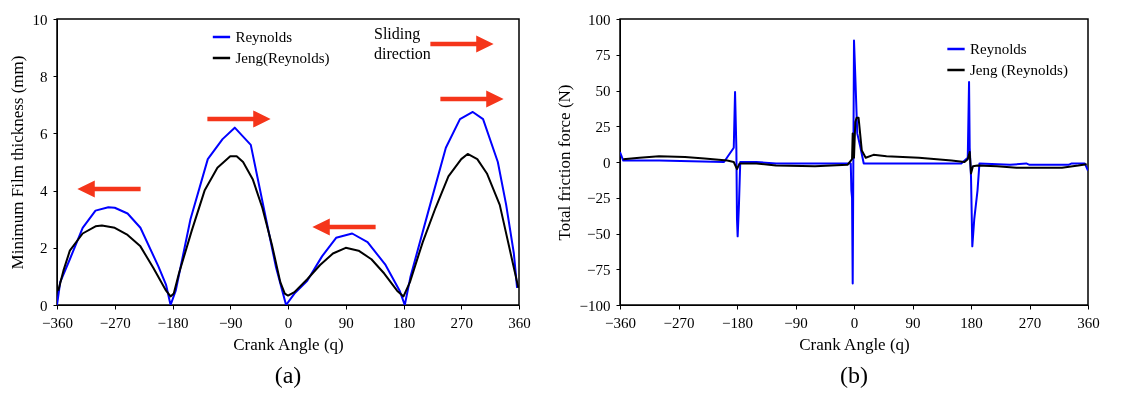 The width and height of the screenshot is (1136, 400). What do you see at coordinates (44, 191) in the screenshot?
I see `y-tick-label: 4` at bounding box center [44, 191].